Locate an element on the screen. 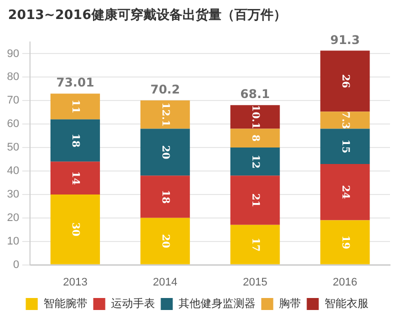  data-label: 11 is located at coordinates (75, 107).